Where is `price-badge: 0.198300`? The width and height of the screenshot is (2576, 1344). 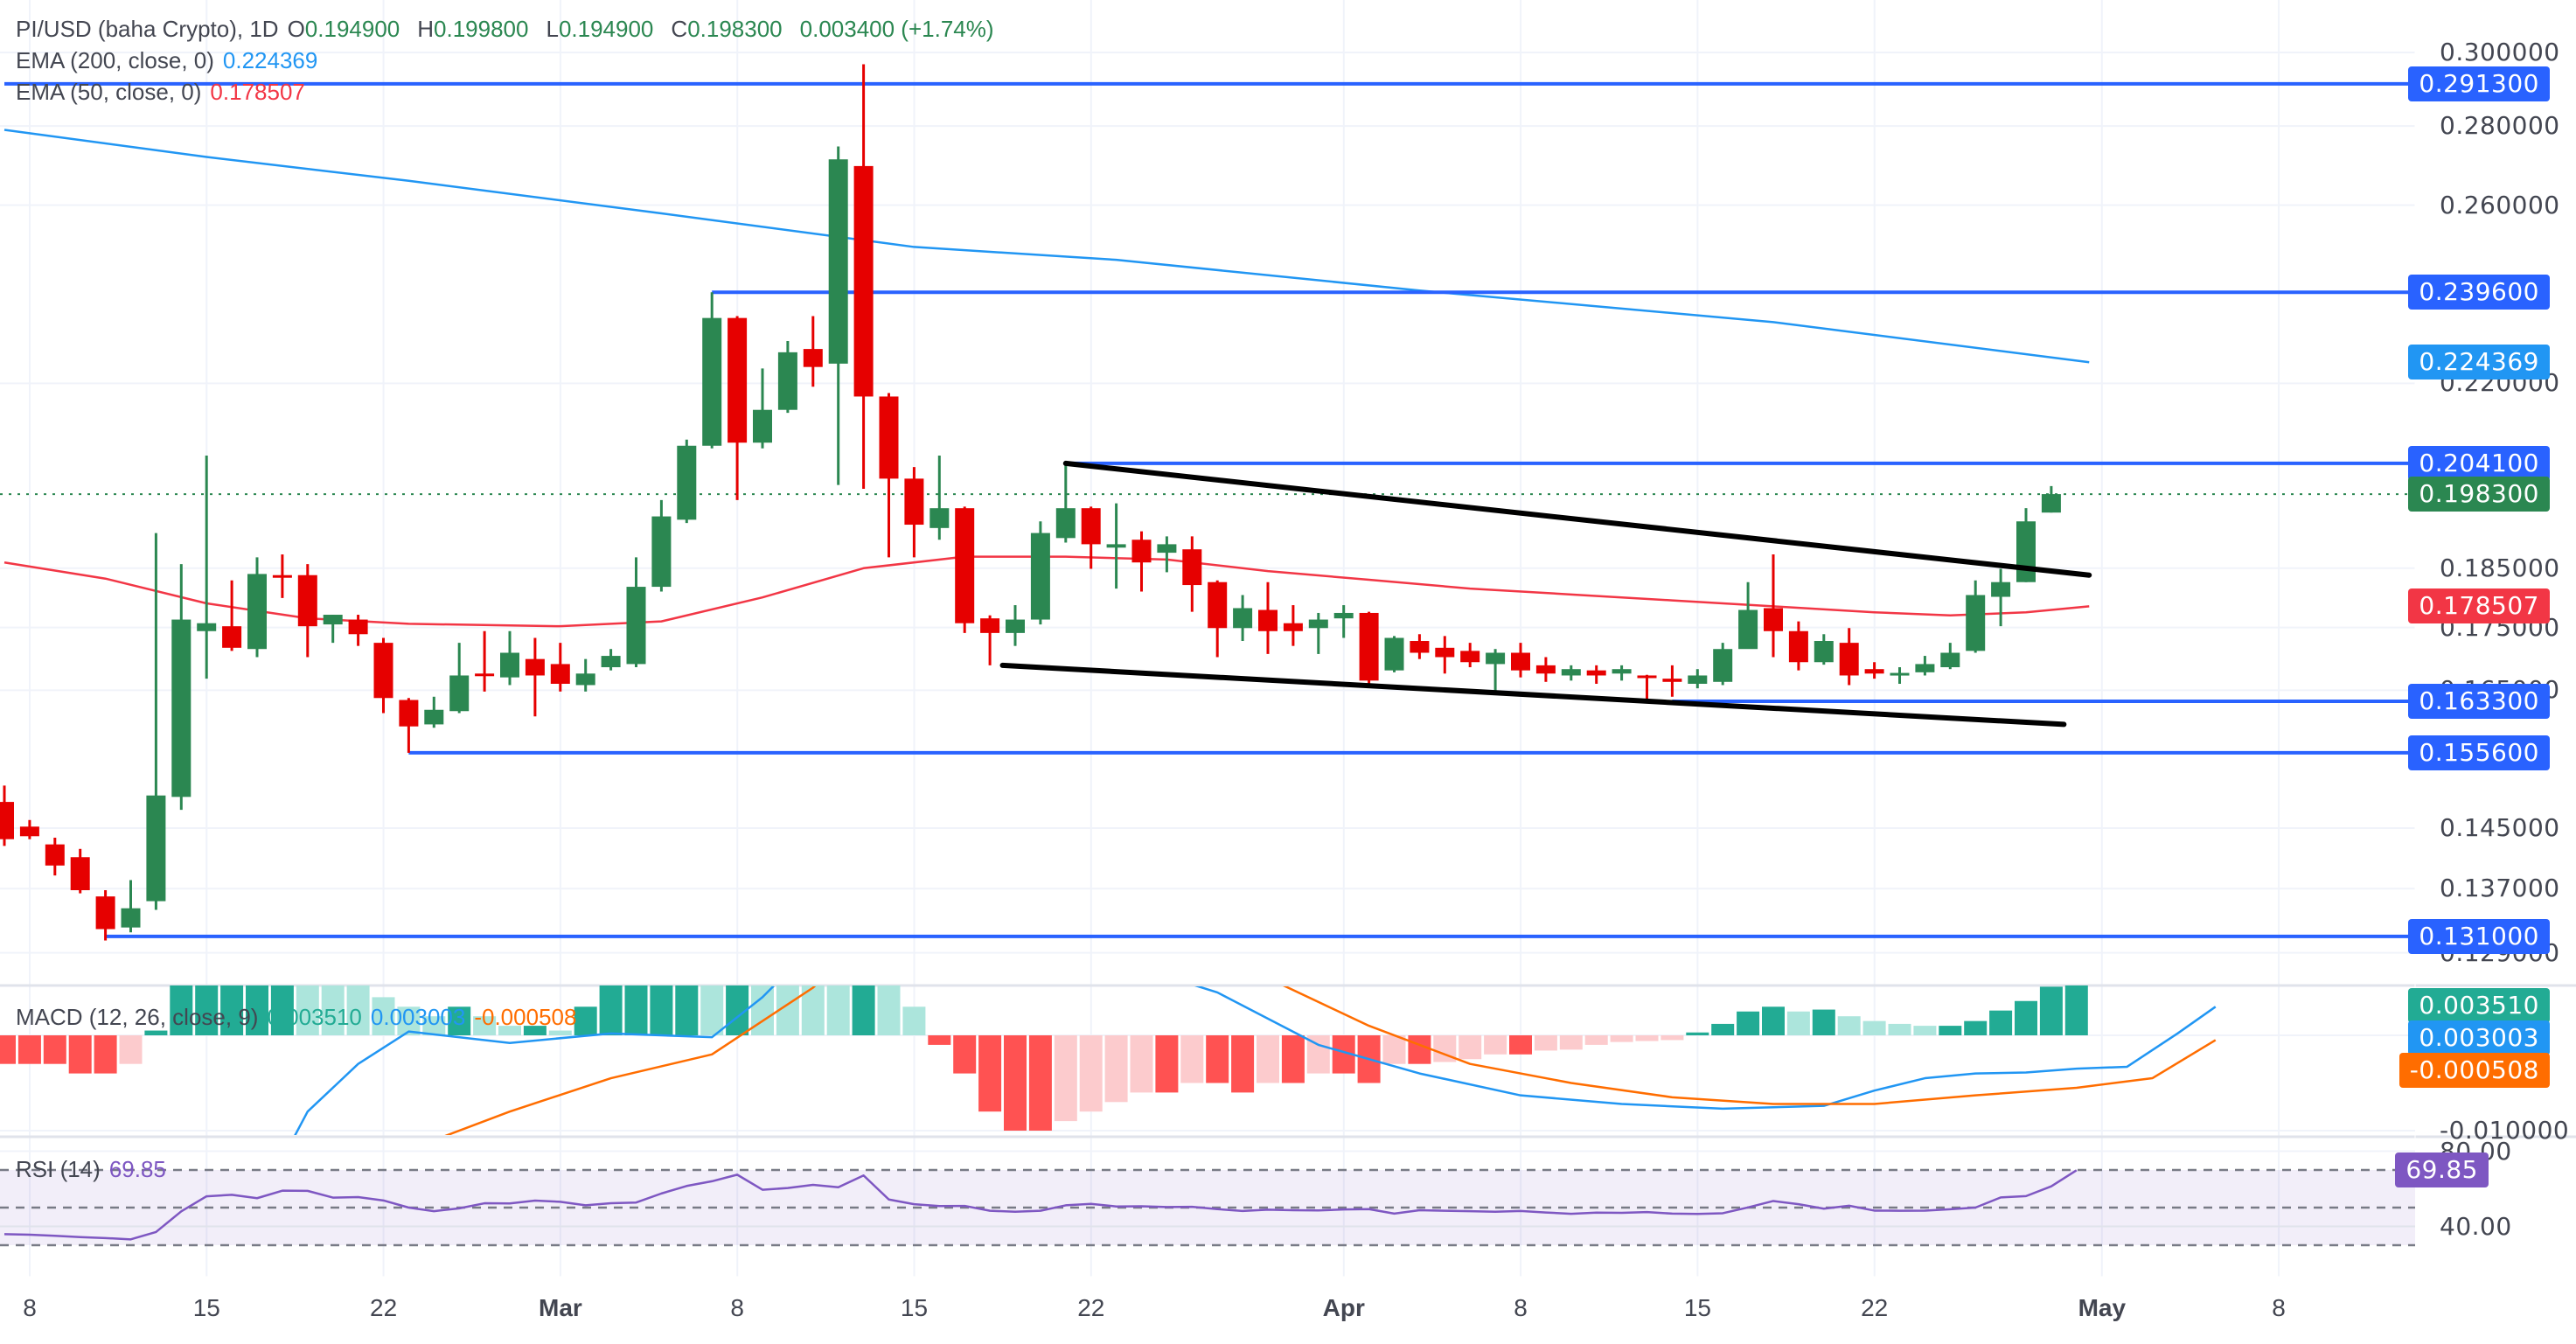
price-badge: 0.198300 is located at coordinates (2479, 494).